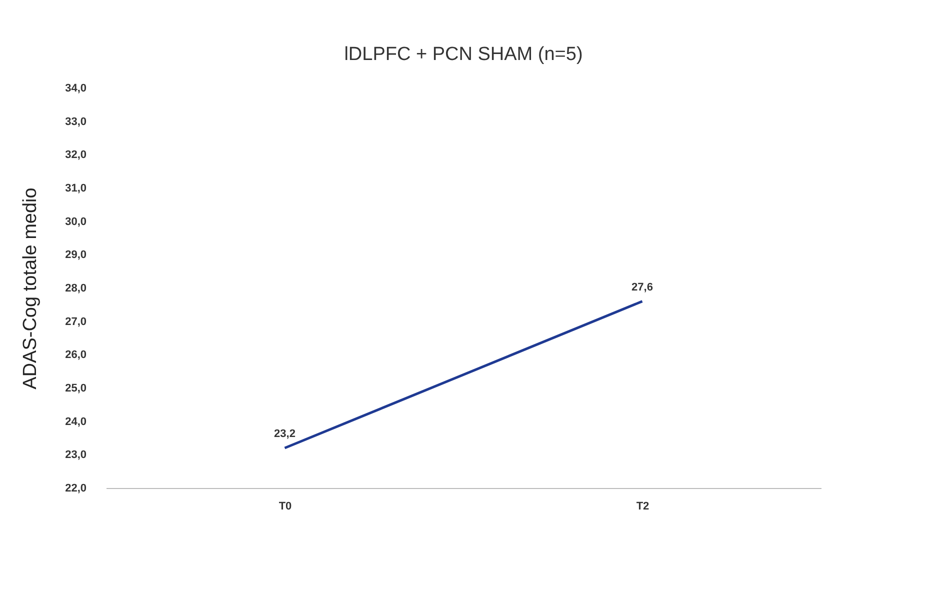 The height and width of the screenshot is (612, 933). Describe the element at coordinates (285, 506) in the screenshot. I see `x-tick-label: T0` at that location.